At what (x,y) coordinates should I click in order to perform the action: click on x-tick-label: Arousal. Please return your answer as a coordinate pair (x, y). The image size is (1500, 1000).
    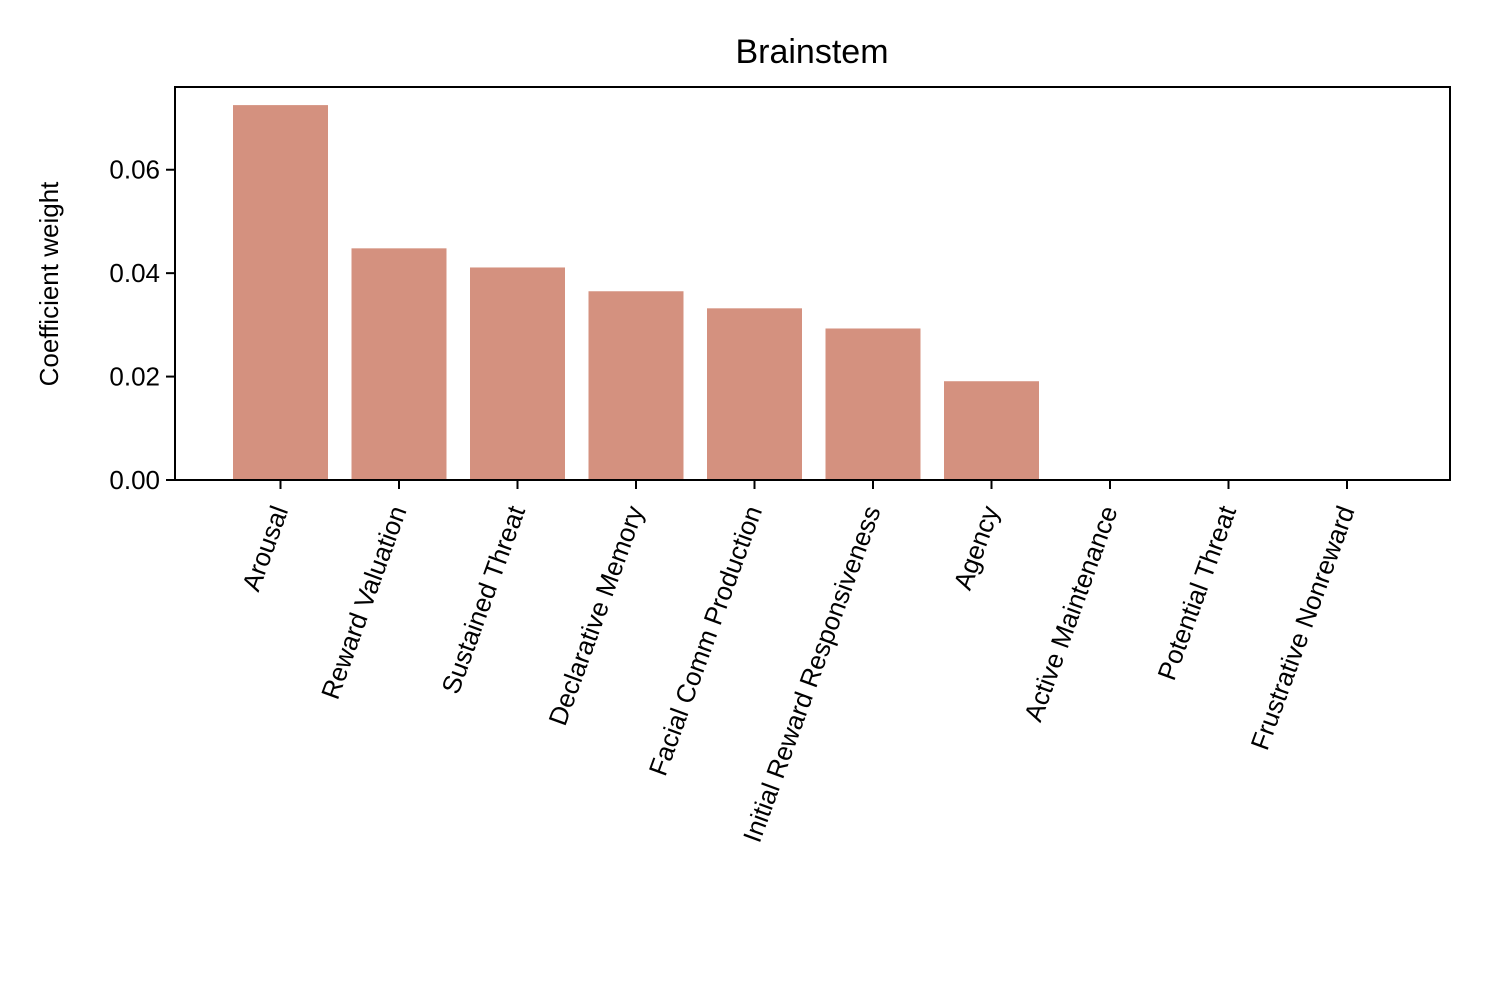
    Looking at the image, I should click on (265, 548).